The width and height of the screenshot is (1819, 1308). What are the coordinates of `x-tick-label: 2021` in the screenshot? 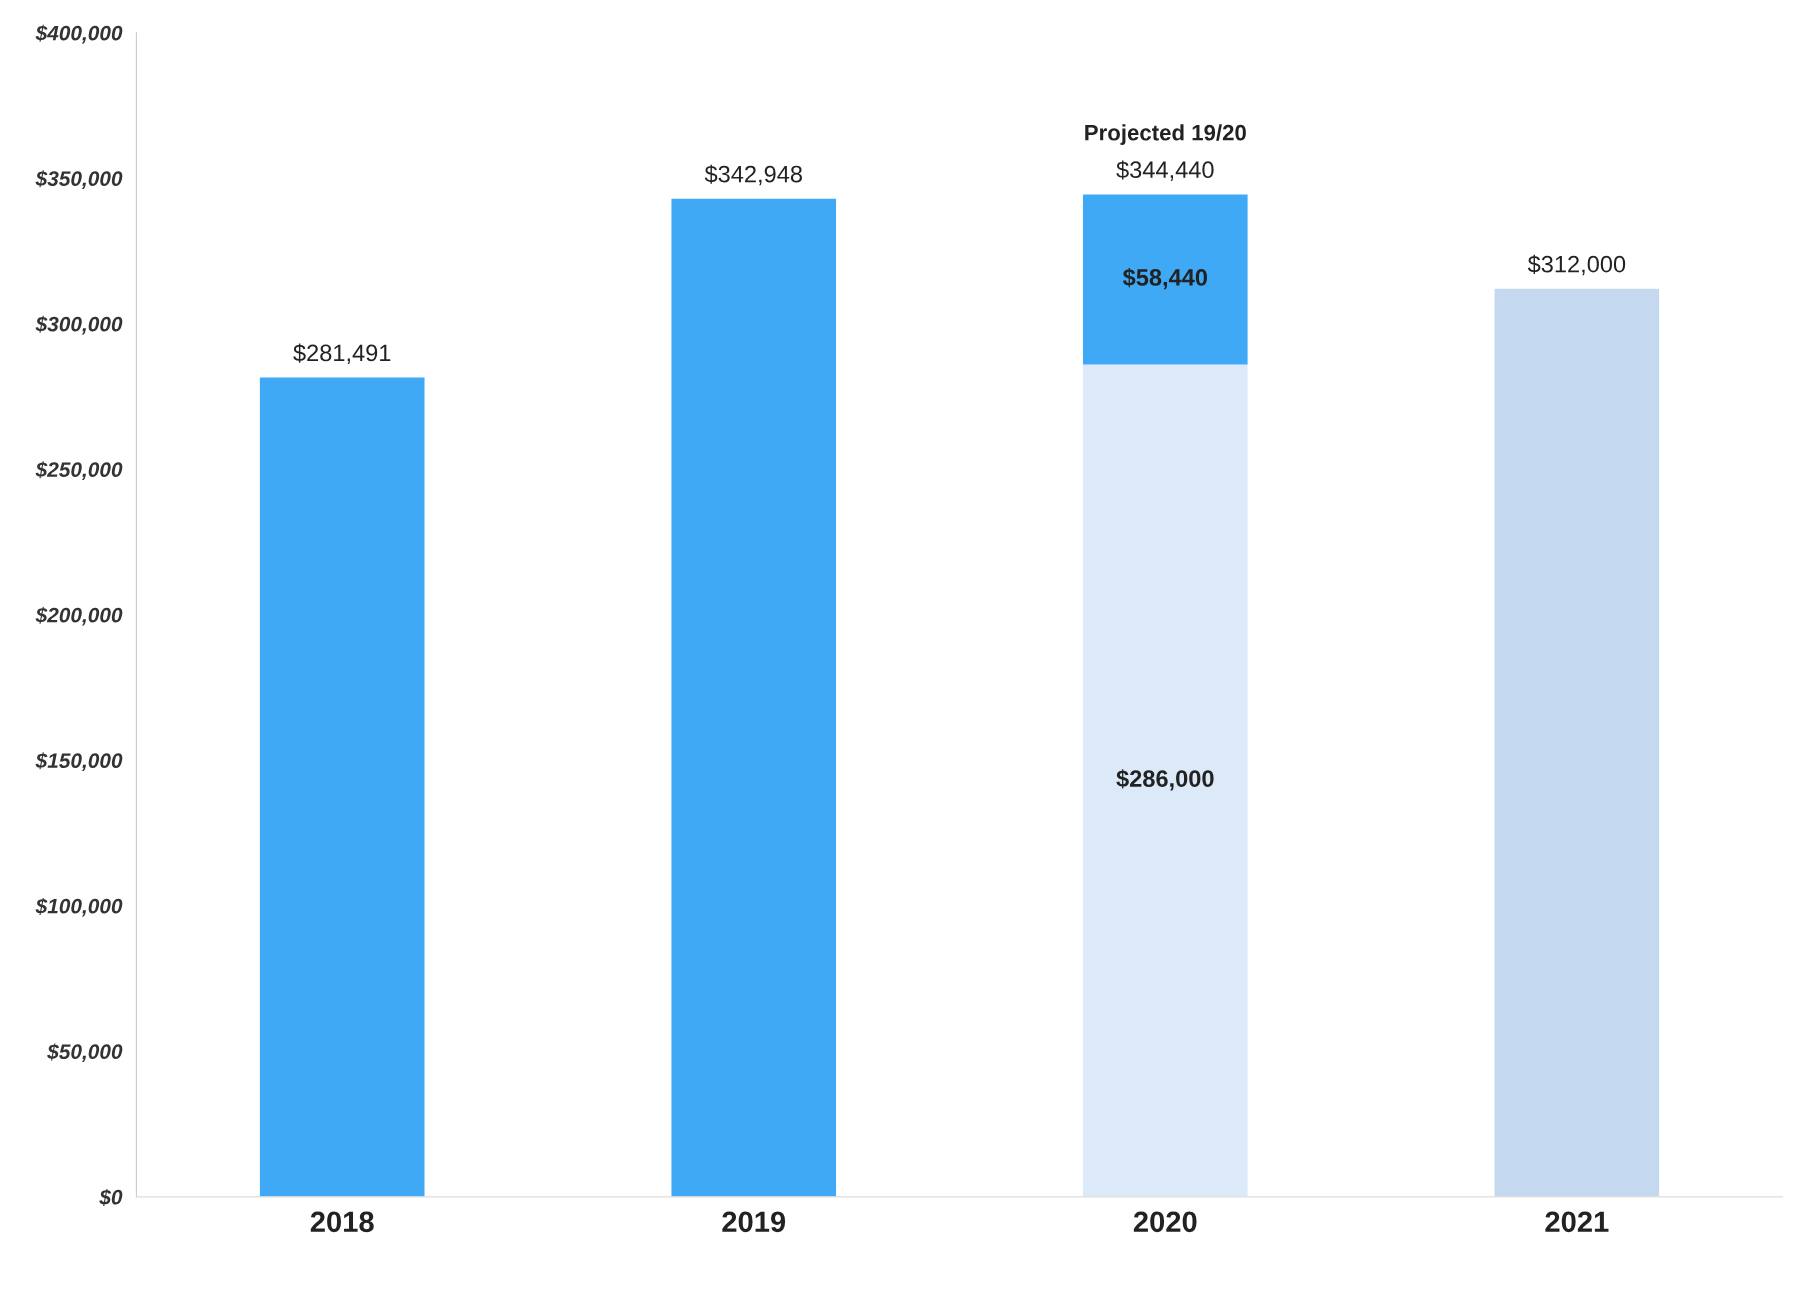 It's located at (1577, 1222).